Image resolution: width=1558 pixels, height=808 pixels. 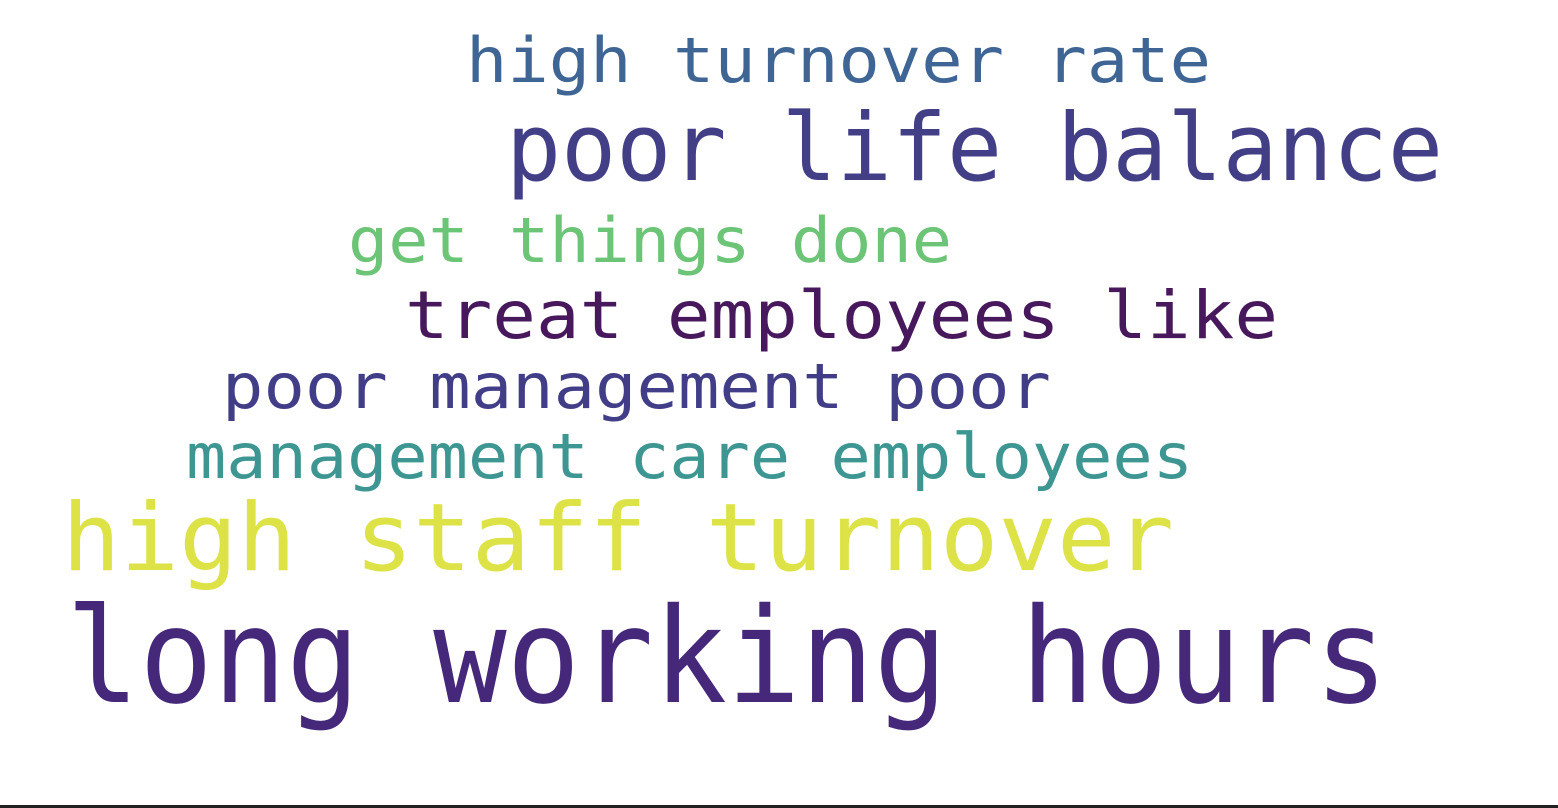 I want to click on word-high-turnover-rate: high turnover rate, so click(x=838, y=60).